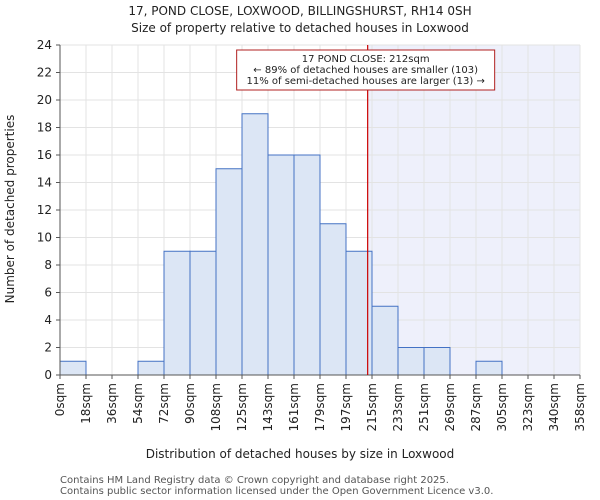 The height and width of the screenshot is (500, 600). What do you see at coordinates (48, 348) in the screenshot?
I see `y-tick-label: 2` at bounding box center [48, 348].